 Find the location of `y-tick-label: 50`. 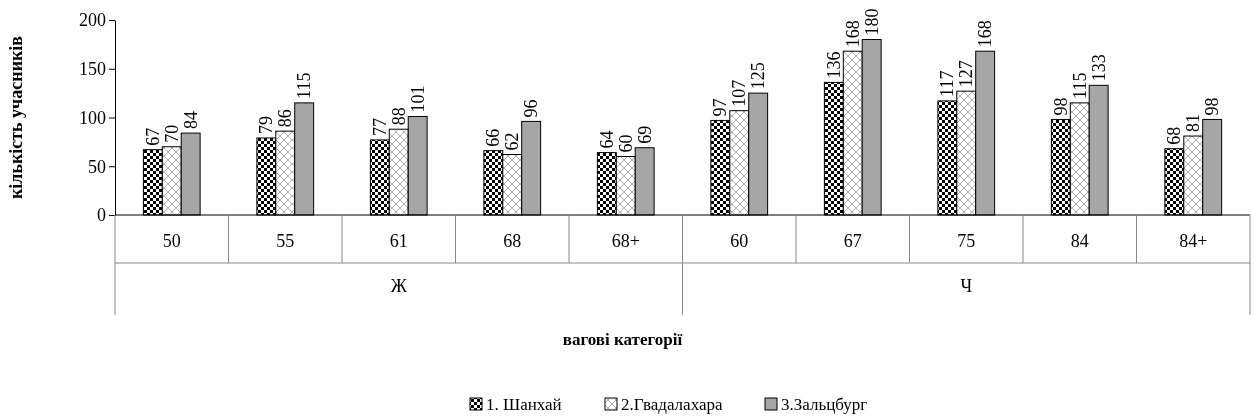

y-tick-label: 50 is located at coordinates (97, 166).